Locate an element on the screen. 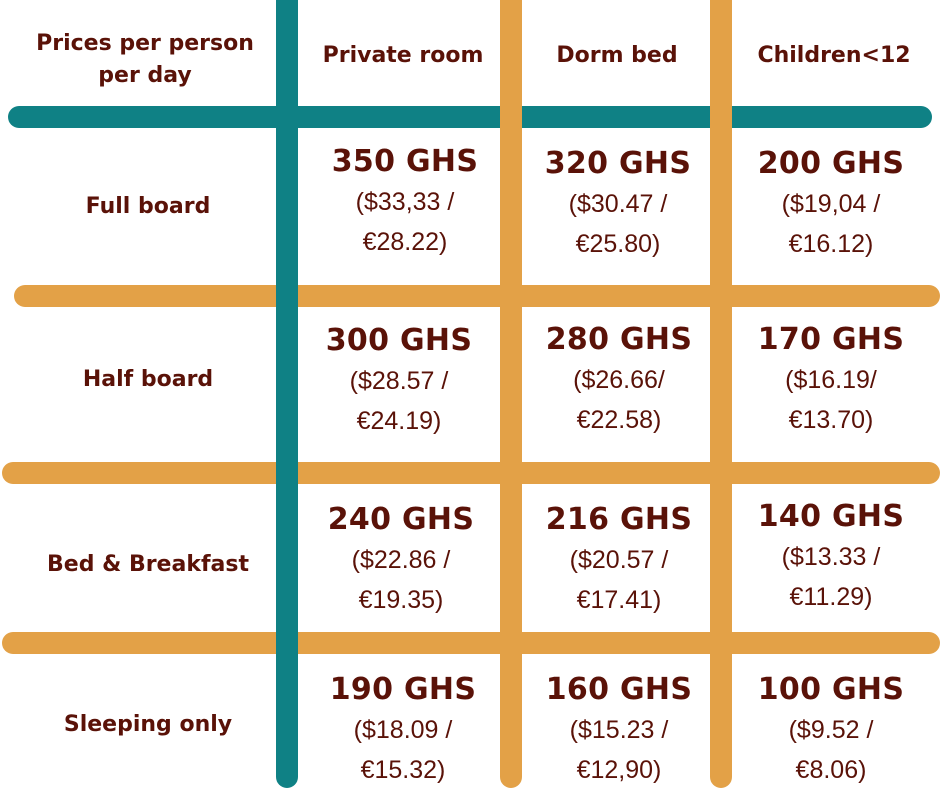 The width and height of the screenshot is (940, 790). corner-header: Prices per person per day is located at coordinates (145, 60).